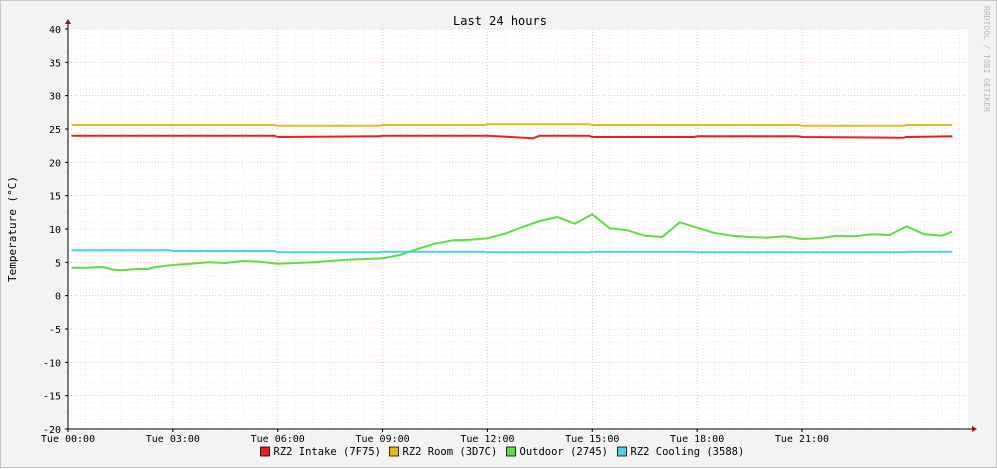  What do you see at coordinates (487, 439) in the screenshot?
I see `x-tick-label: Tue 12:00` at bounding box center [487, 439].